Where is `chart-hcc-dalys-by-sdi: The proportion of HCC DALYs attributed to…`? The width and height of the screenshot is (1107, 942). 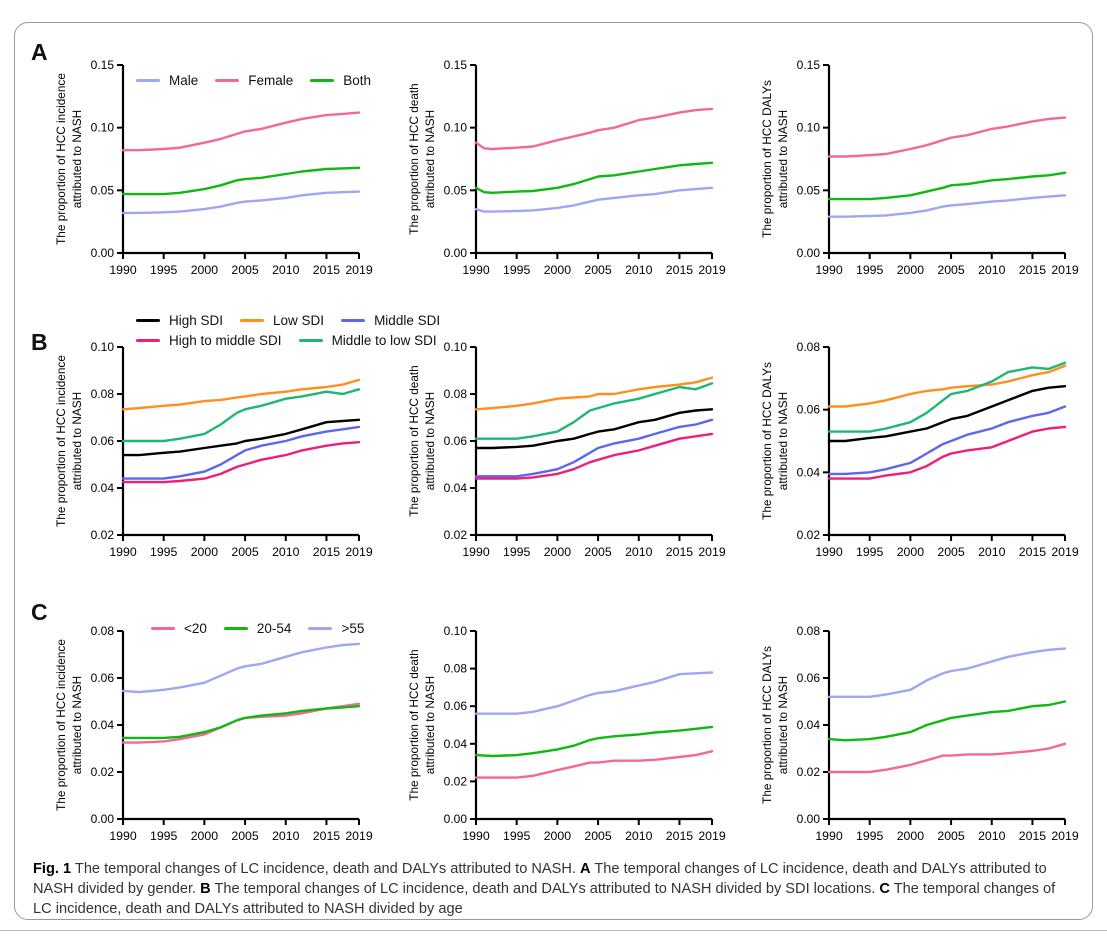 chart-hcc-dalys-by-sdi: The proportion of HCC DALYs attributed to… is located at coordinates (905, 441).